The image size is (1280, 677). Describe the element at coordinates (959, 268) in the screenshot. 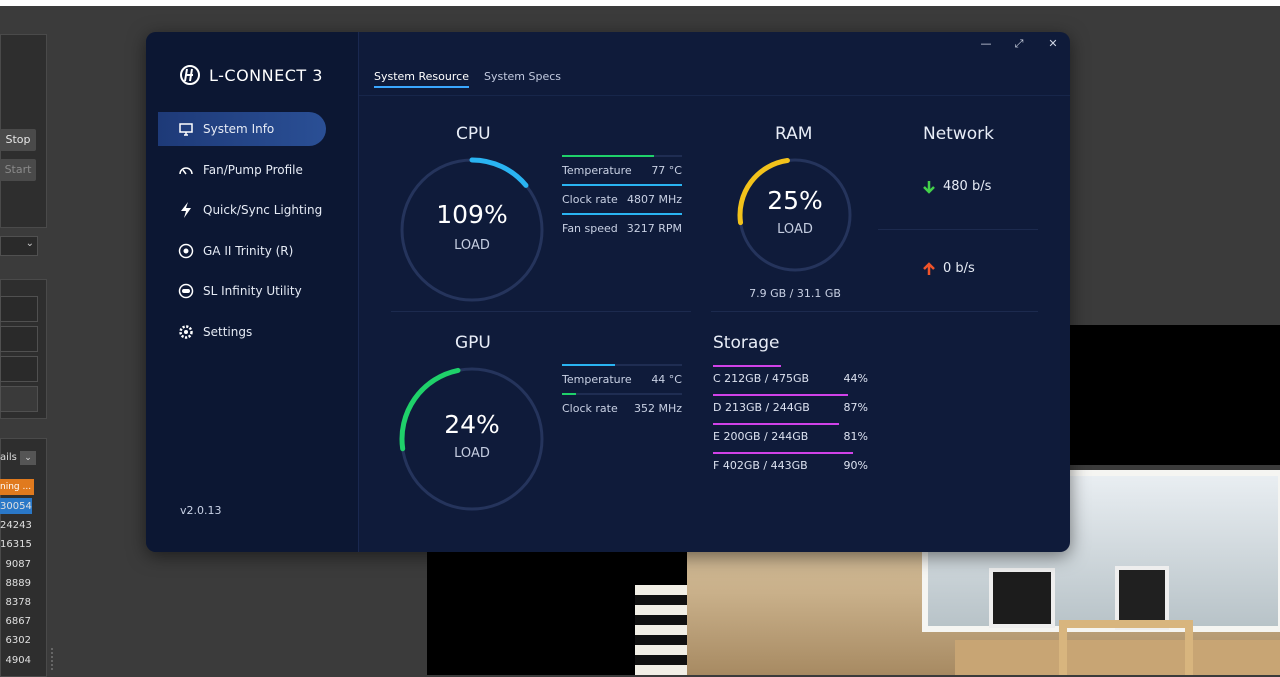

I see `upload-speed: 0 b/s` at that location.